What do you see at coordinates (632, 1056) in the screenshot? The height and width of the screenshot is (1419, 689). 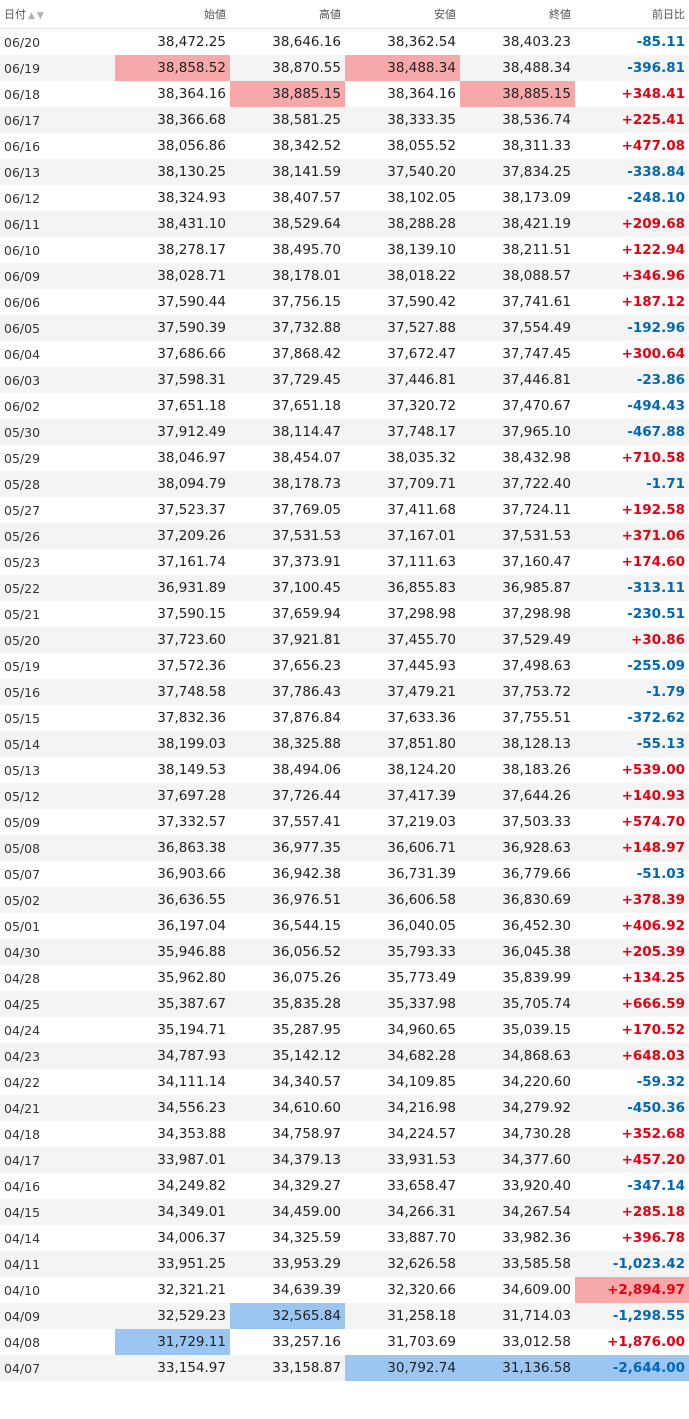 I see `change-cell: +648.03` at bounding box center [632, 1056].